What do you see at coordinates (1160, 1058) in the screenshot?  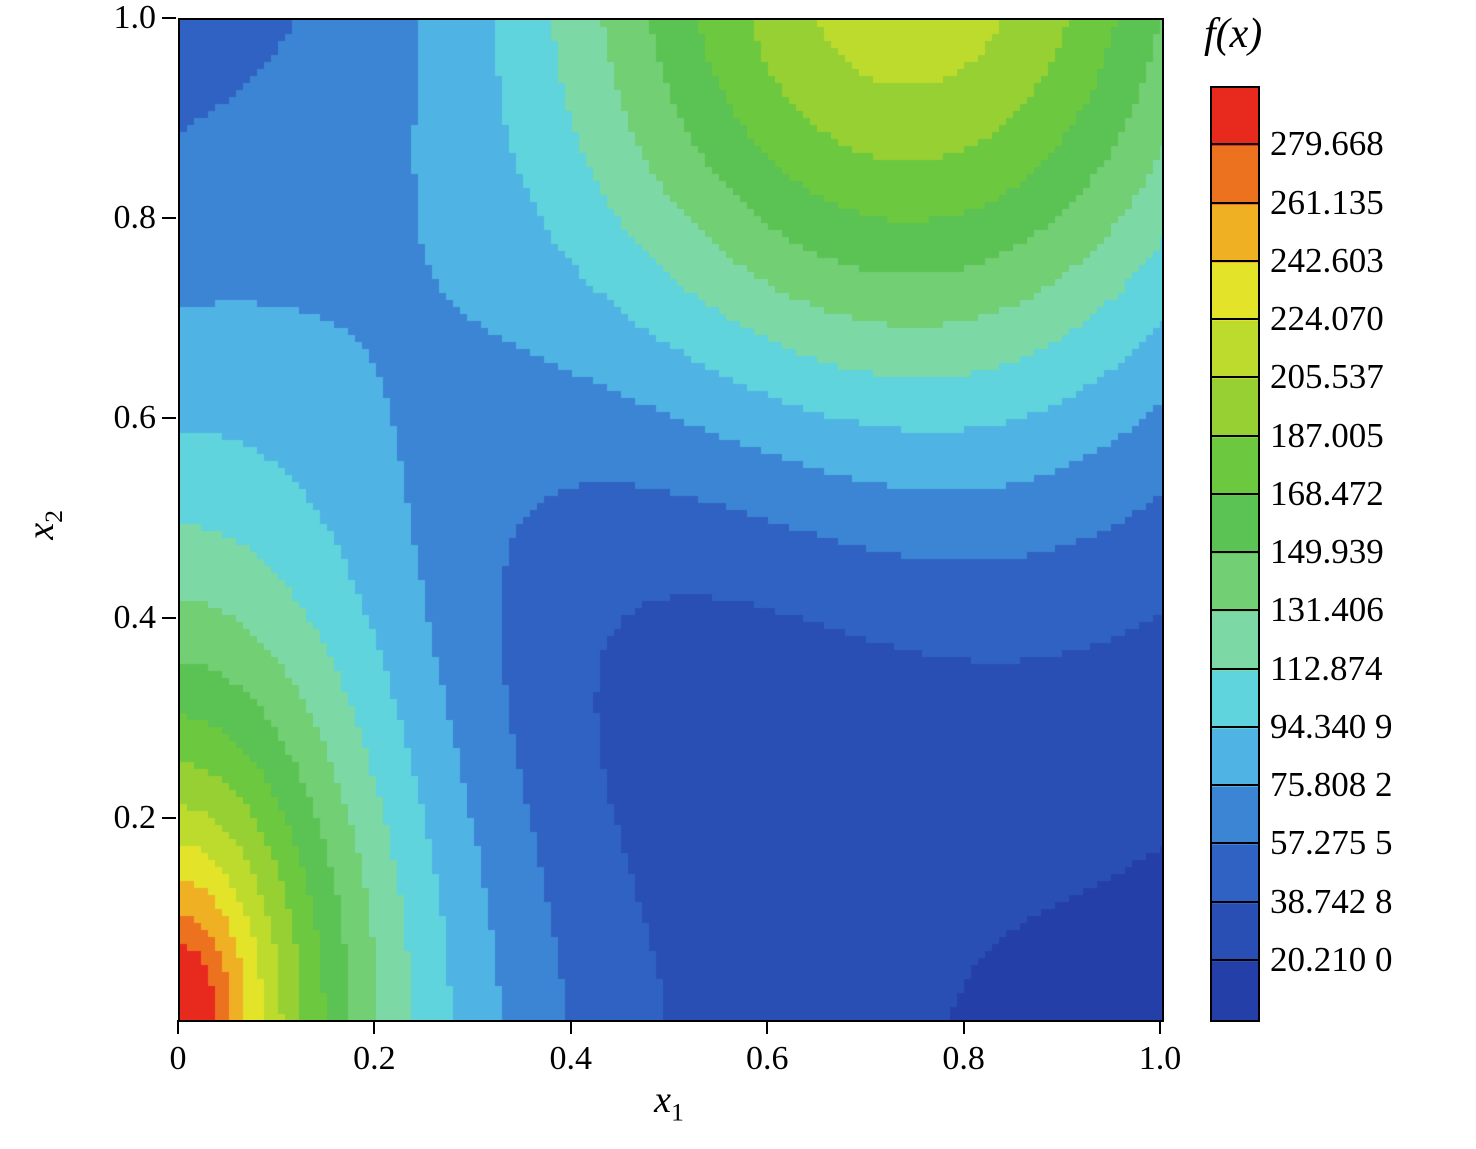 I see `x-tick-label: 1.0` at bounding box center [1160, 1058].